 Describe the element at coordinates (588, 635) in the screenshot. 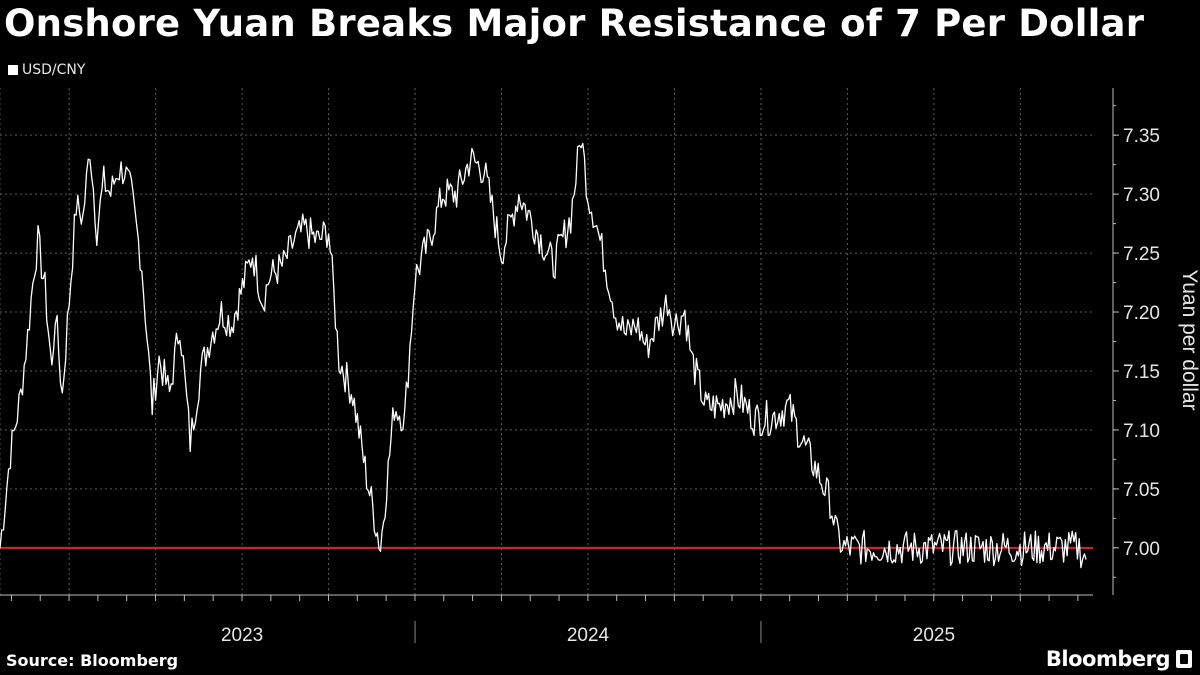

I see `x-year-label: 2024` at that location.